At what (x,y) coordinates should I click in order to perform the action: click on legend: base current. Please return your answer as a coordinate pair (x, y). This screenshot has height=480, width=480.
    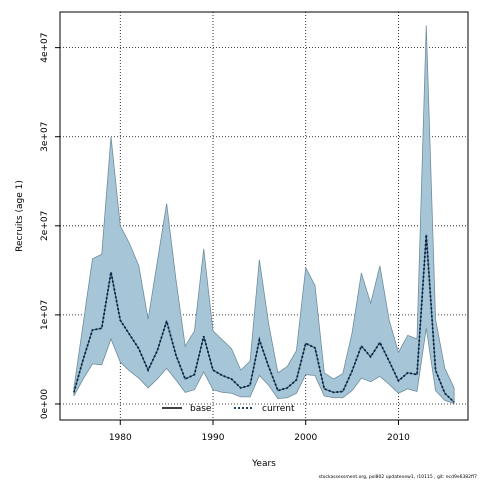
    Looking at the image, I should click on (228, 409).